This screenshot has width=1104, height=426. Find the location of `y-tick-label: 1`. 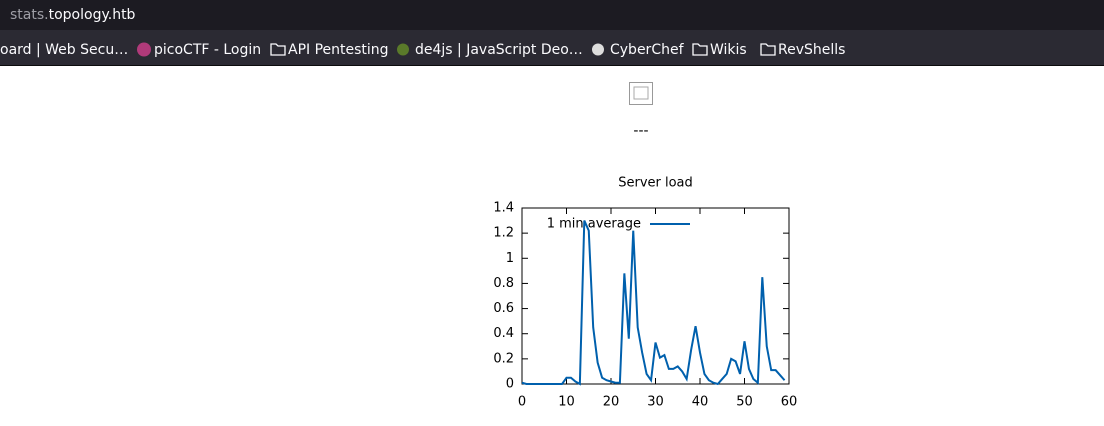

y-tick-label: 1 is located at coordinates (510, 258).